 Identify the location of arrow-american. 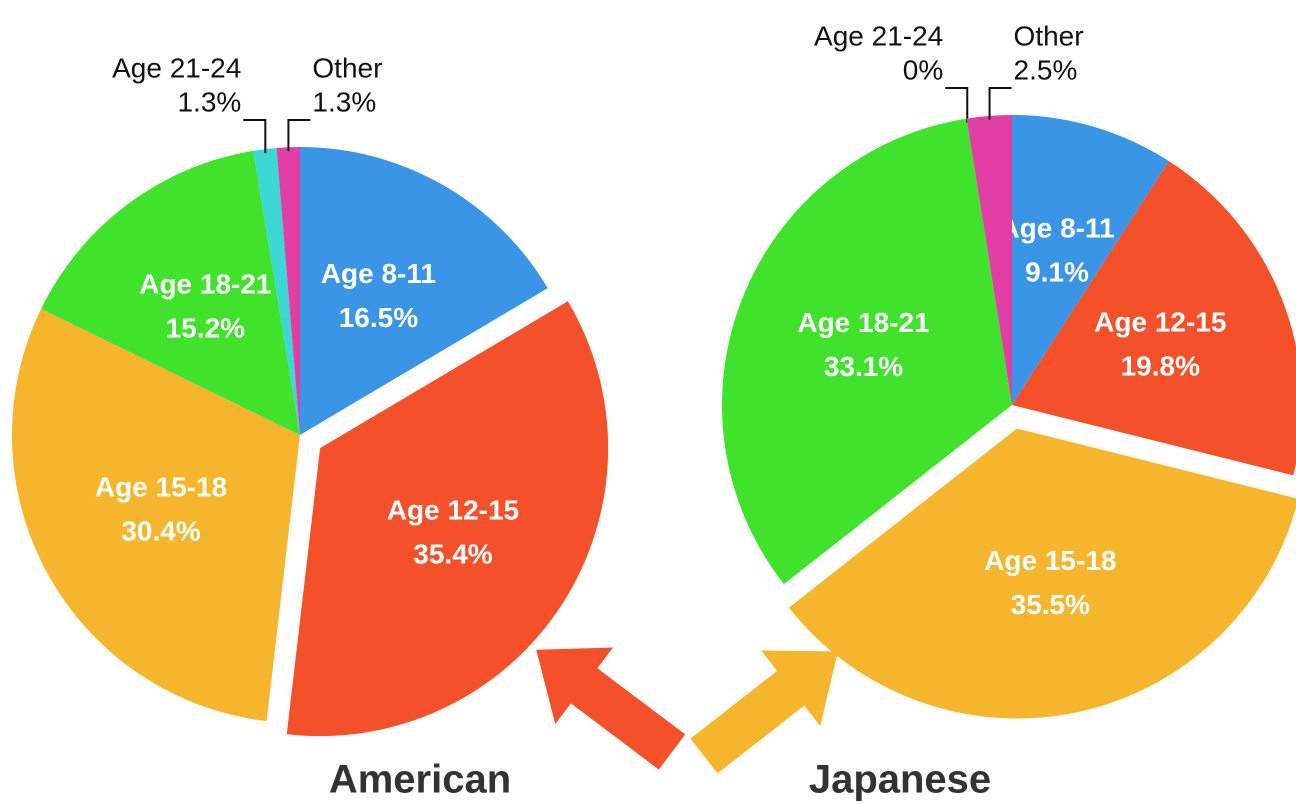
(611, 708).